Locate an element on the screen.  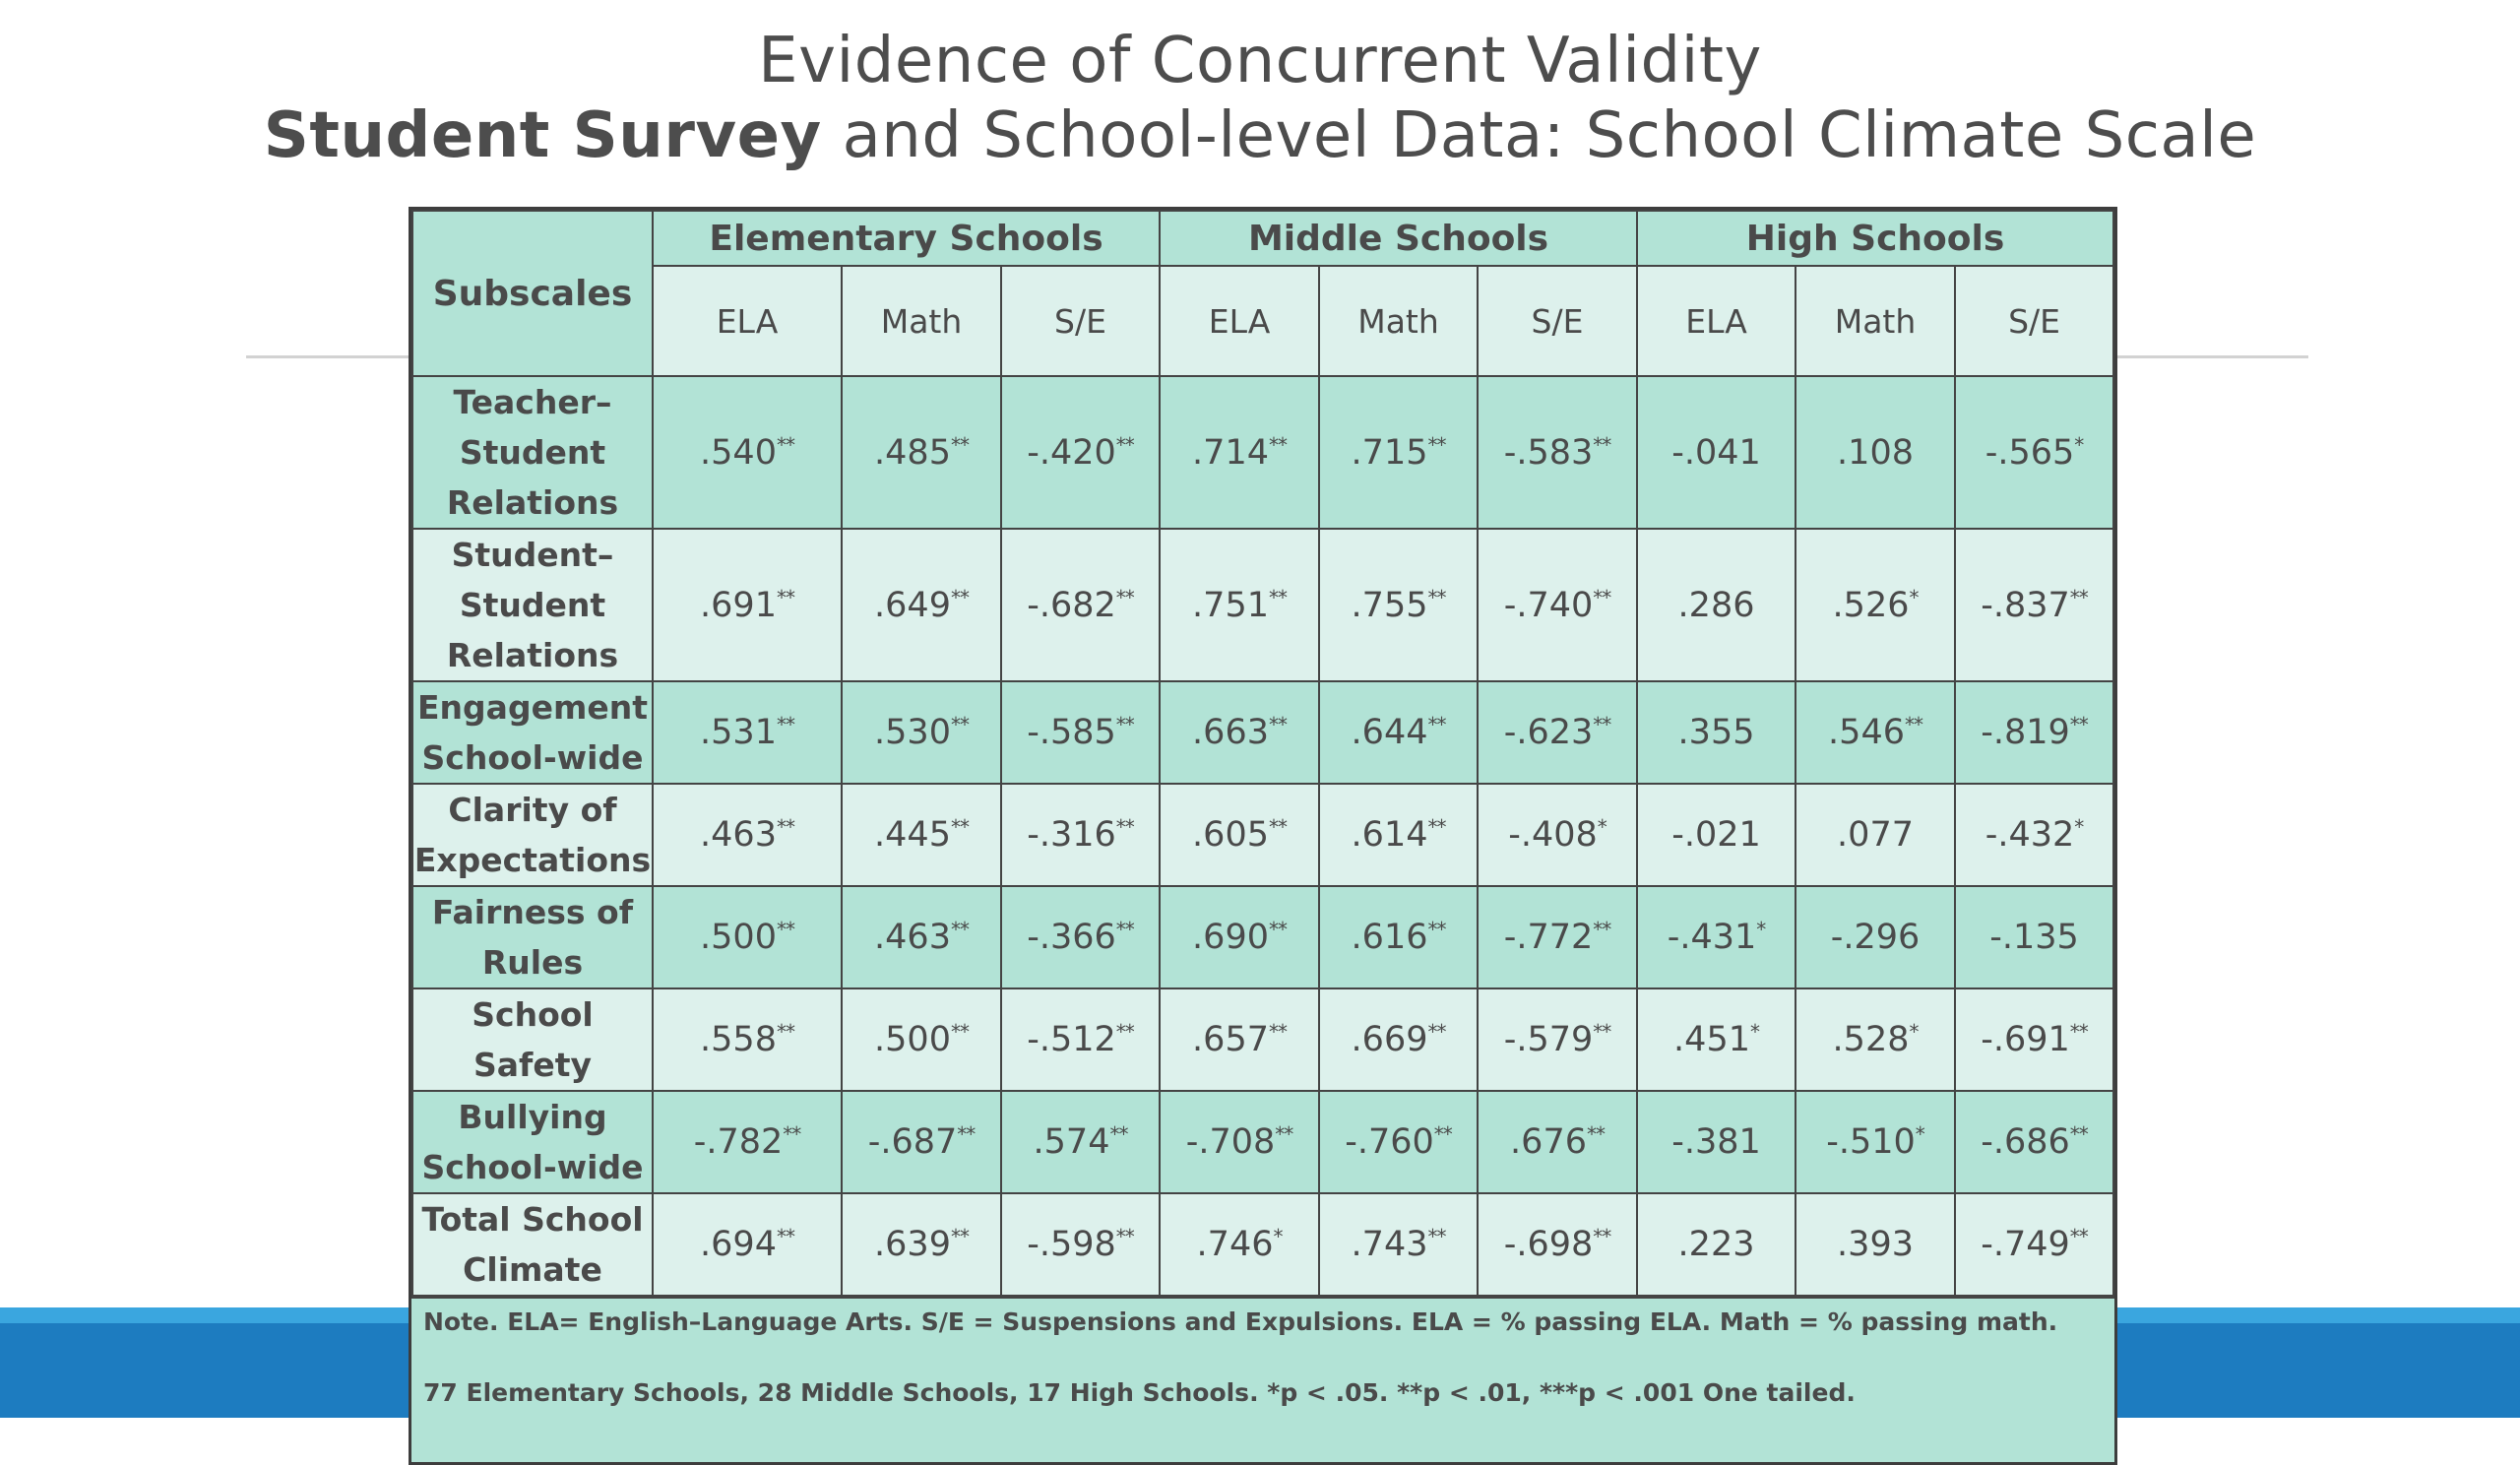
value-text: -.708 is located at coordinates (1230, 1142).